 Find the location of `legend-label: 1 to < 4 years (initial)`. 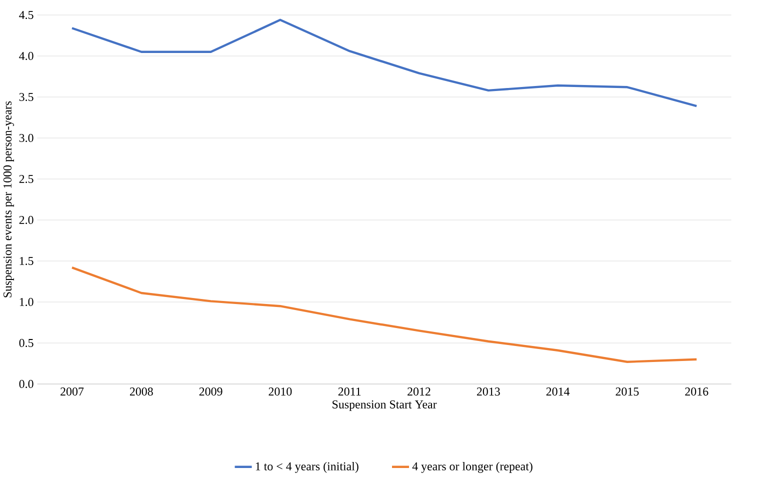

legend-label: 1 to < 4 years (initial) is located at coordinates (307, 467).